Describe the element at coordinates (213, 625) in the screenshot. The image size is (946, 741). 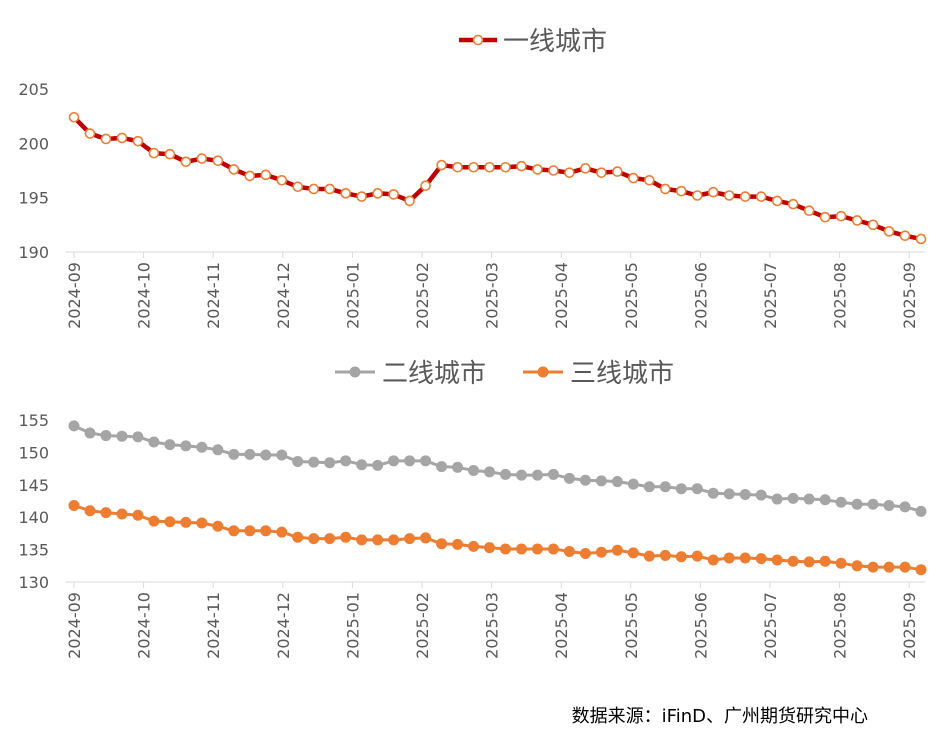
I see `x-tick-label: 2024-11` at that location.